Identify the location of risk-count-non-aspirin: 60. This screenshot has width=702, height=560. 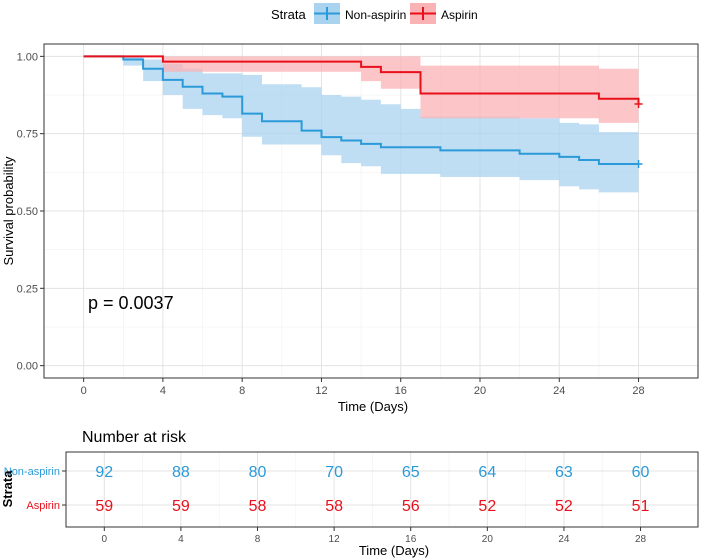
(641, 472).